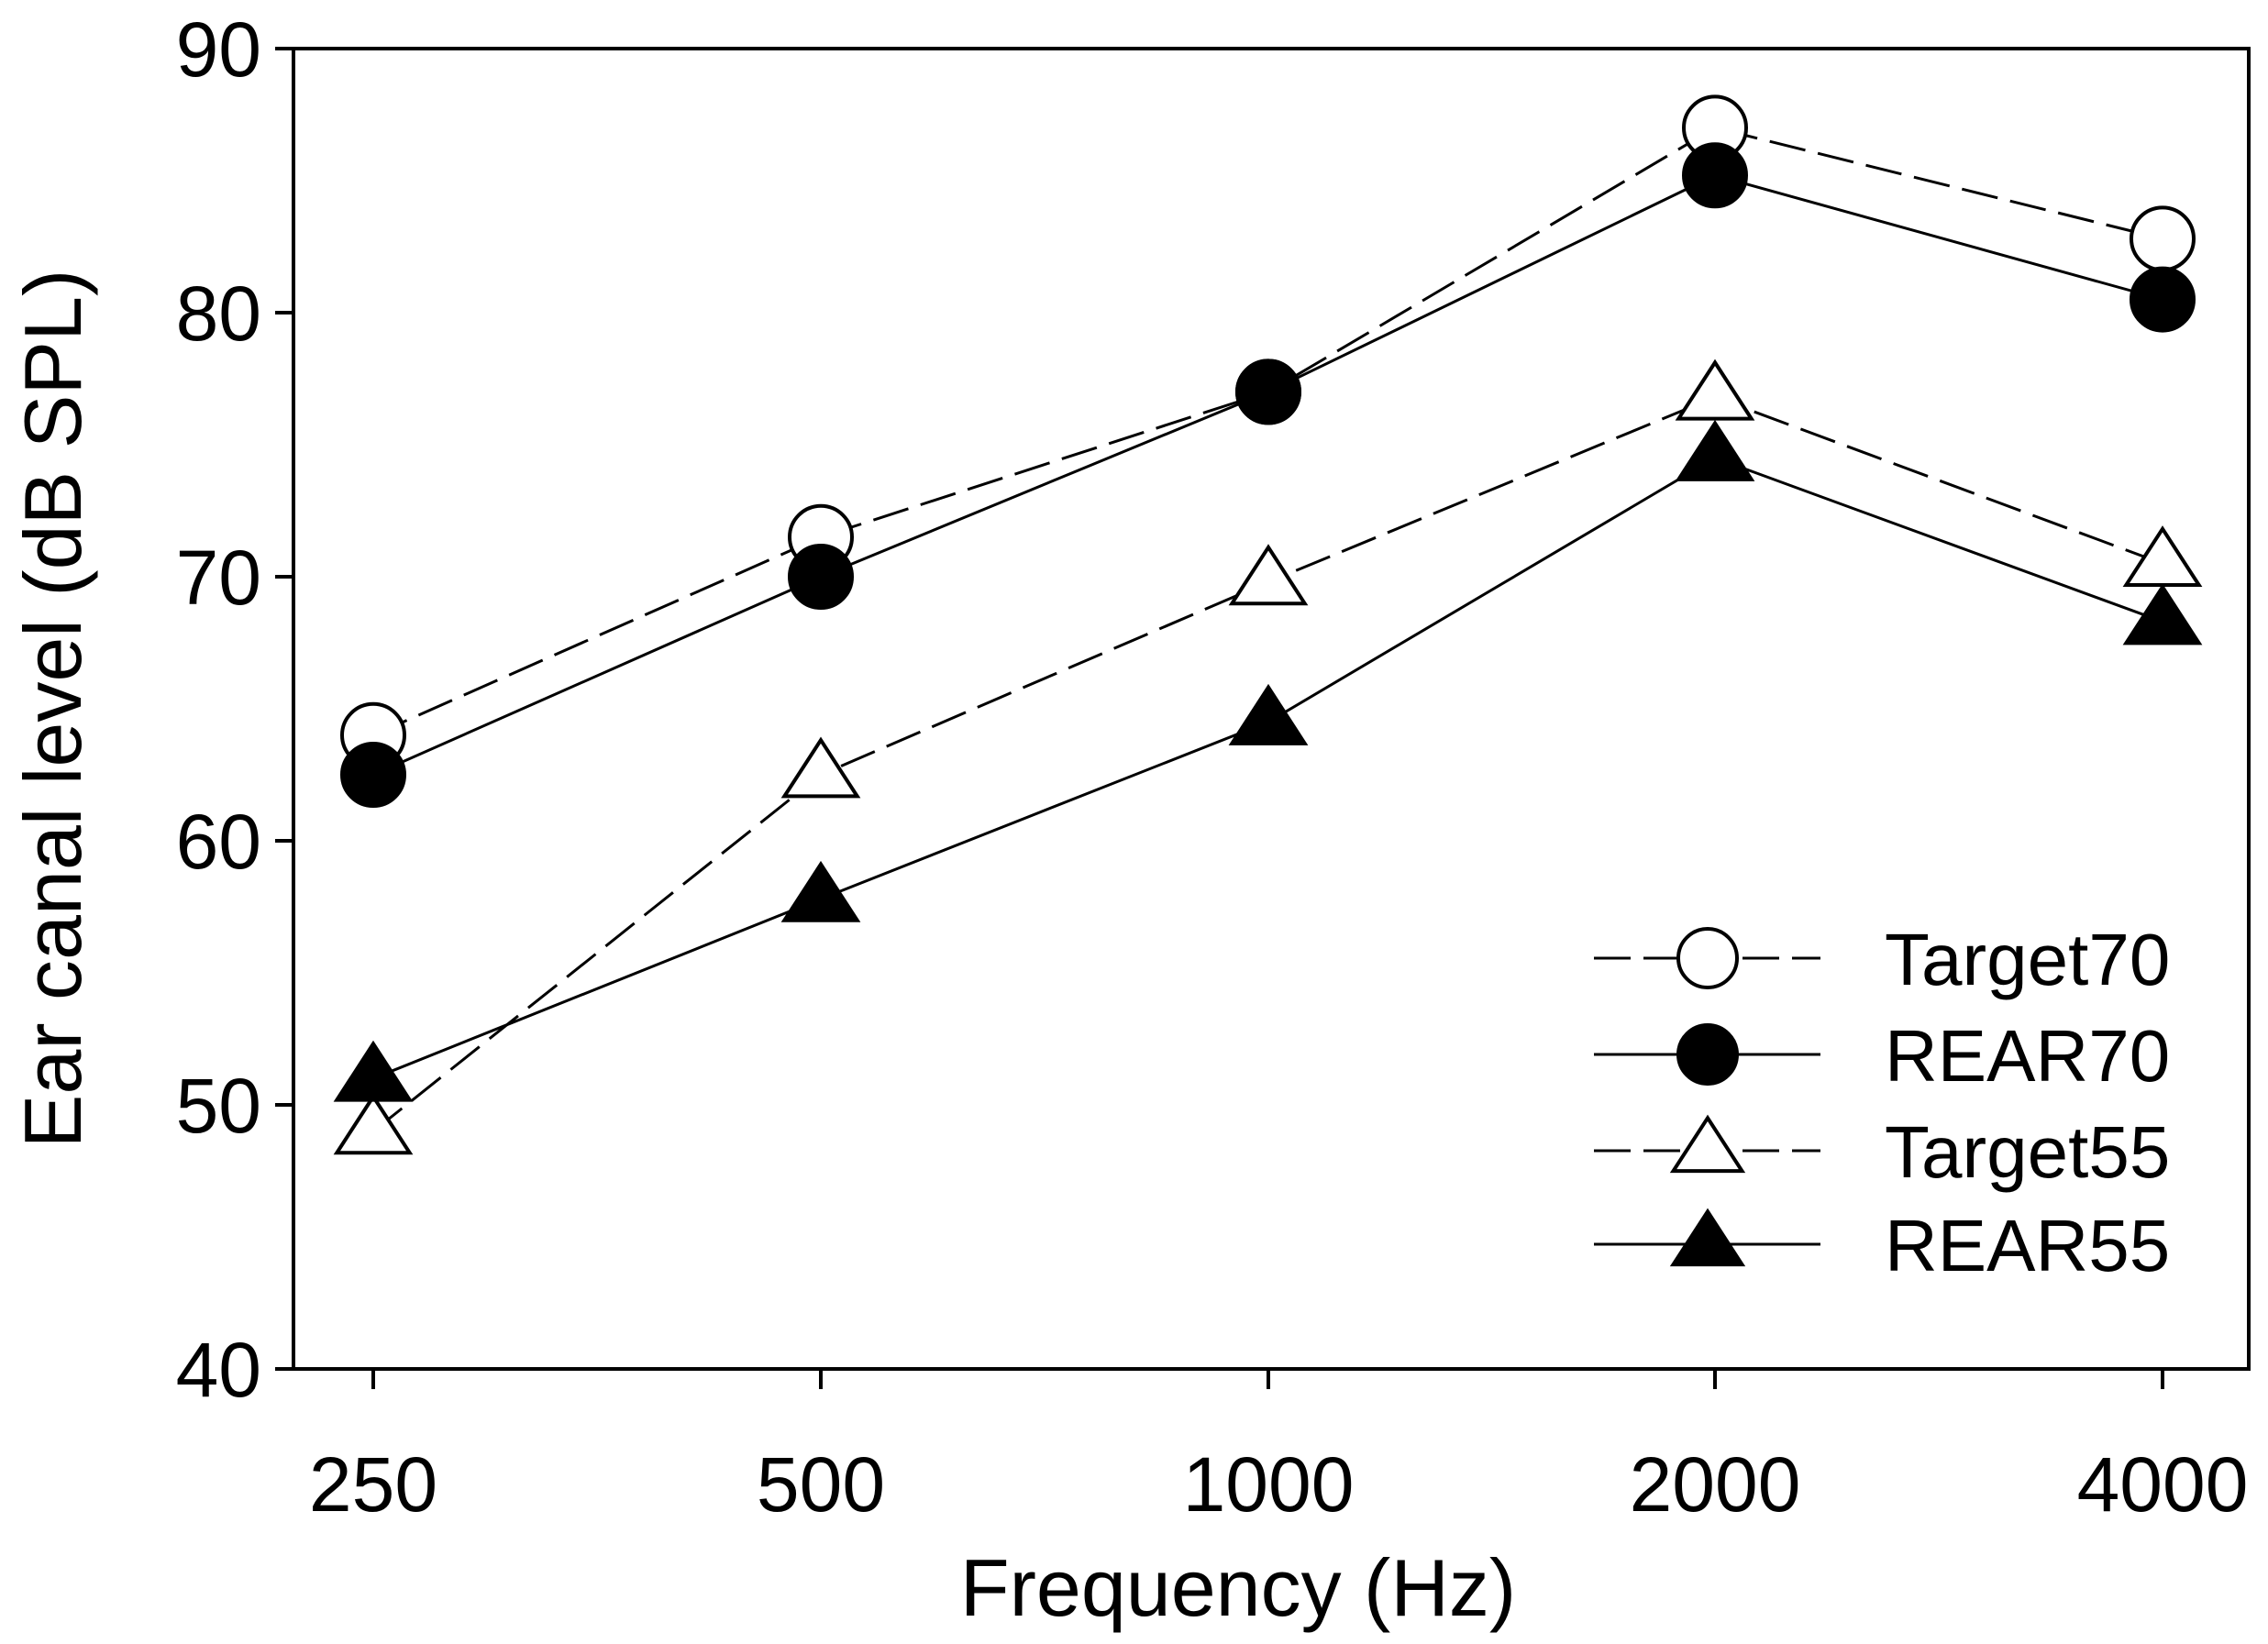 This screenshot has width=2268, height=1644. What do you see at coordinates (2027, 960) in the screenshot?
I see `legend-label: Target70` at bounding box center [2027, 960].